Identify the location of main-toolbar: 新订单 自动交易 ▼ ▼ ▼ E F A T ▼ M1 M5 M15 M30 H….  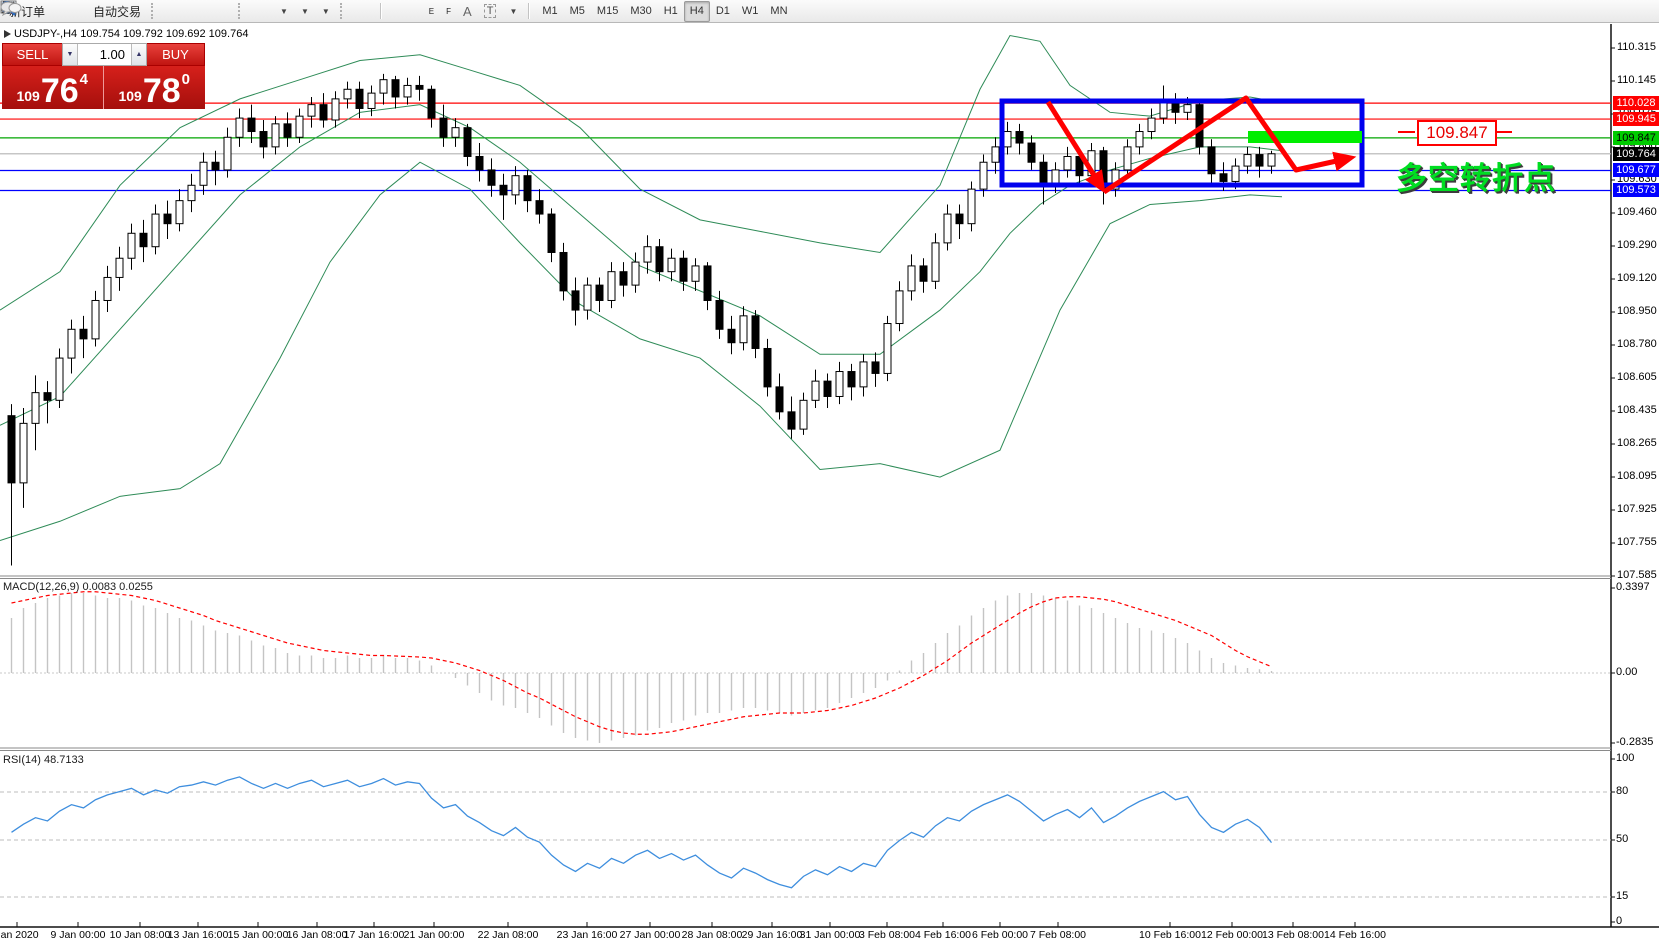
(829, 11).